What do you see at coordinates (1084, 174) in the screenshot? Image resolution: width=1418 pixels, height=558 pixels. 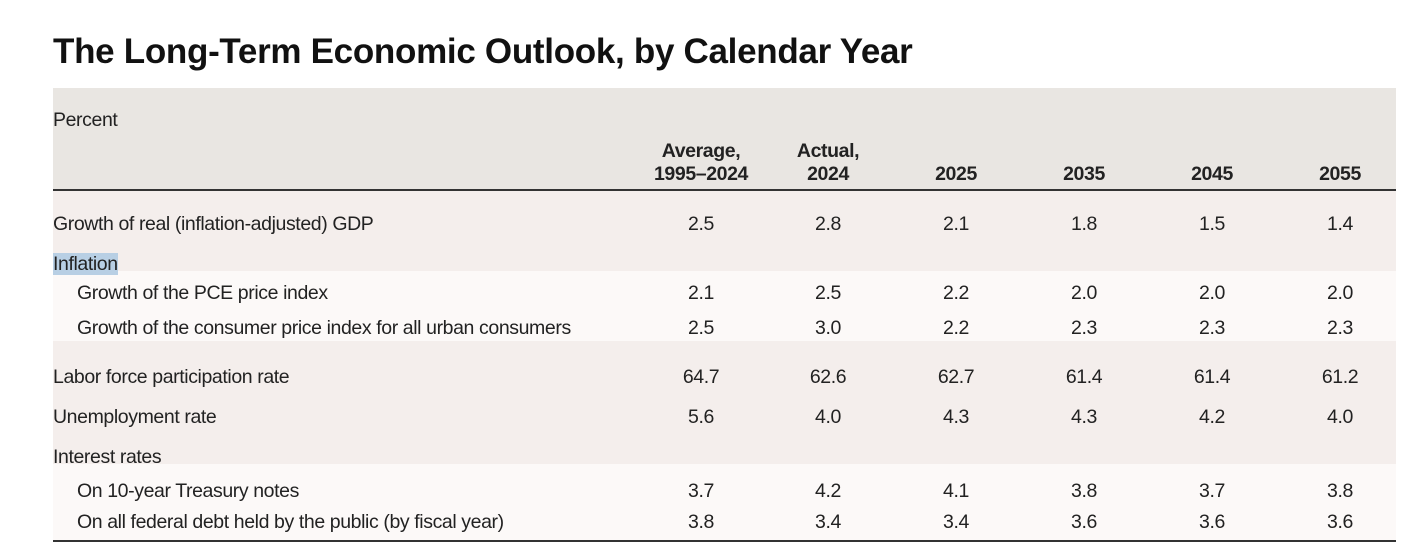 I see `column-header: 2035` at bounding box center [1084, 174].